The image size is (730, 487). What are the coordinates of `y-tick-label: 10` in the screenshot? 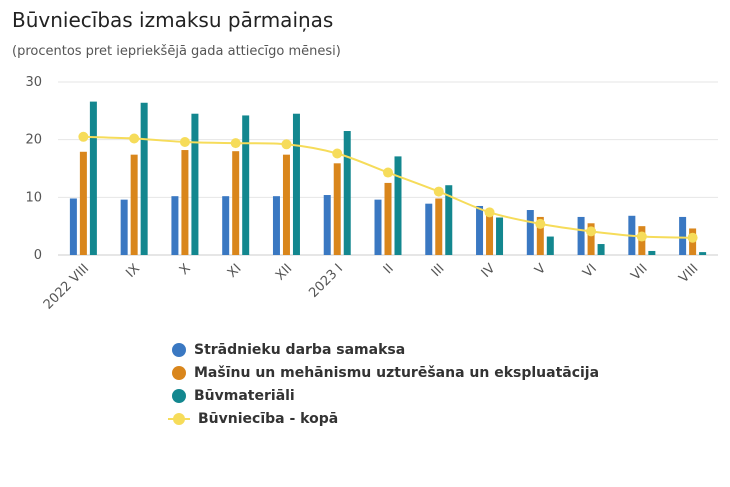 It's located at (33, 197).